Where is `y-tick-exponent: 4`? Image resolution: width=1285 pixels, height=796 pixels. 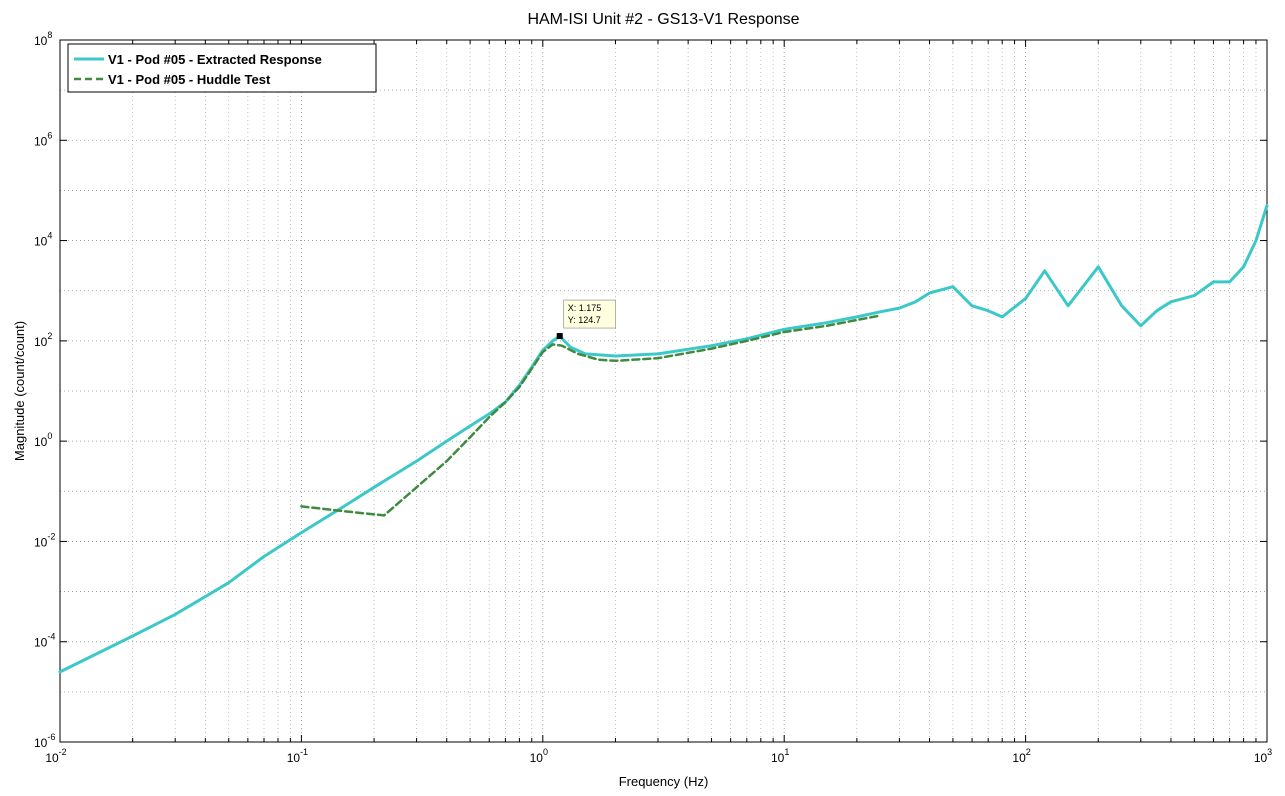
y-tick-exponent: 4 is located at coordinates (49, 236).